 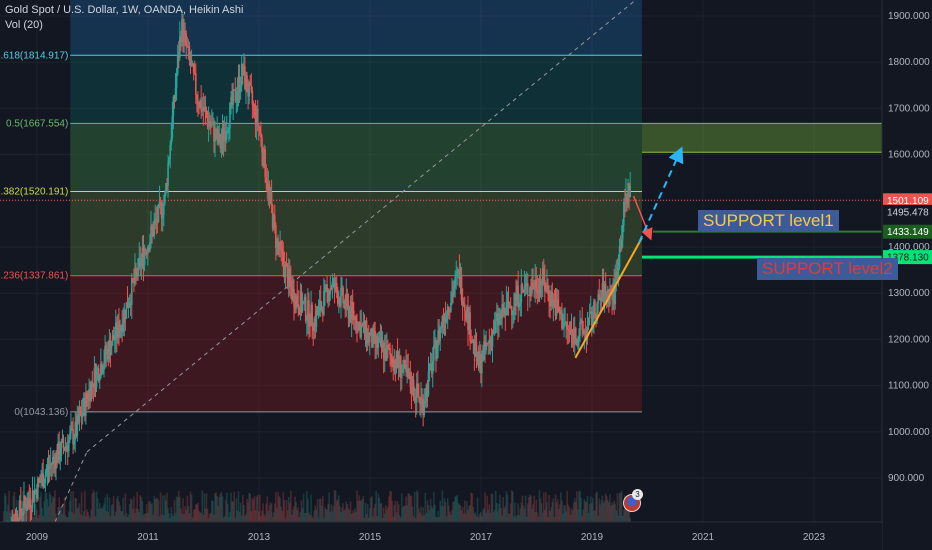 What do you see at coordinates (907, 200) in the screenshot?
I see `price-tag` at bounding box center [907, 200].